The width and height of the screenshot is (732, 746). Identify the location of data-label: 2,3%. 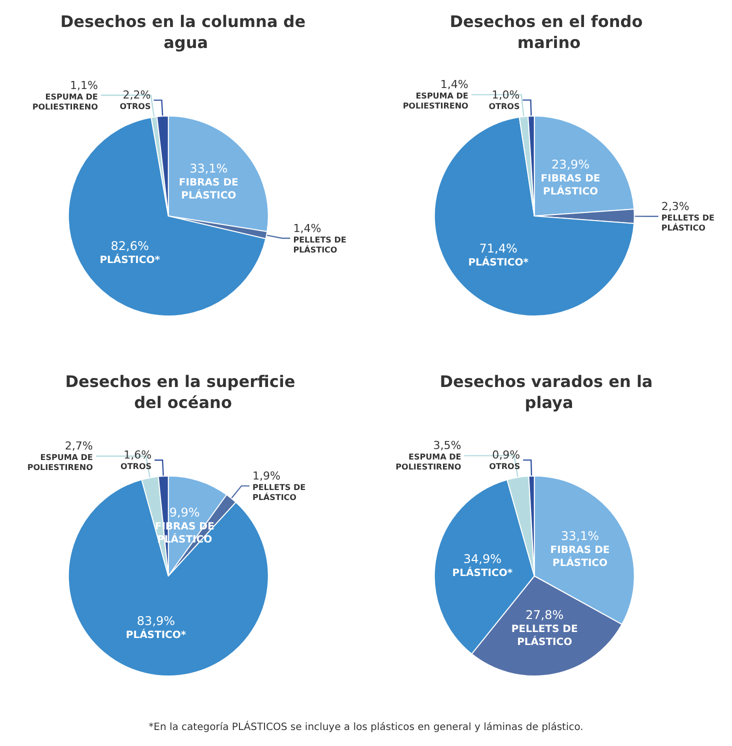
(675, 206).